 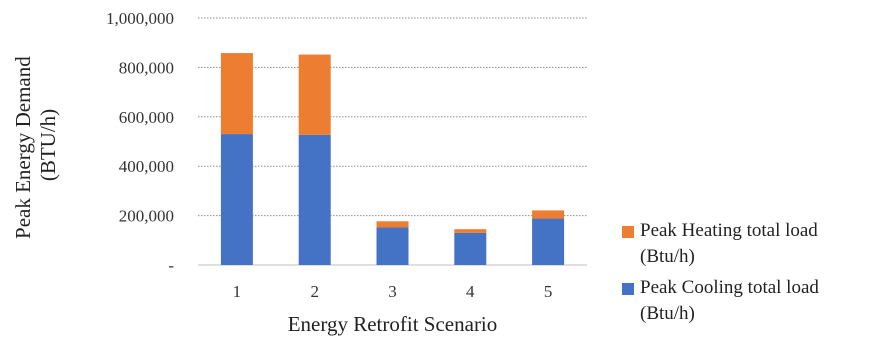 What do you see at coordinates (470, 291) in the screenshot?
I see `x-tick-label: 4` at bounding box center [470, 291].